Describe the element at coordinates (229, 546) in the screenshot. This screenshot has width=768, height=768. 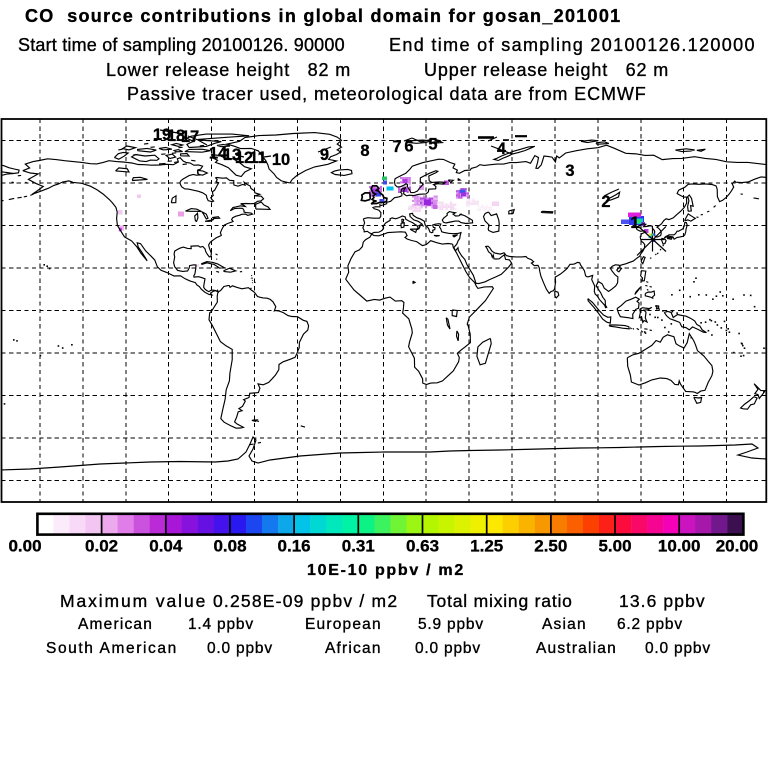
I see `svg-text: 0.08` at that location.